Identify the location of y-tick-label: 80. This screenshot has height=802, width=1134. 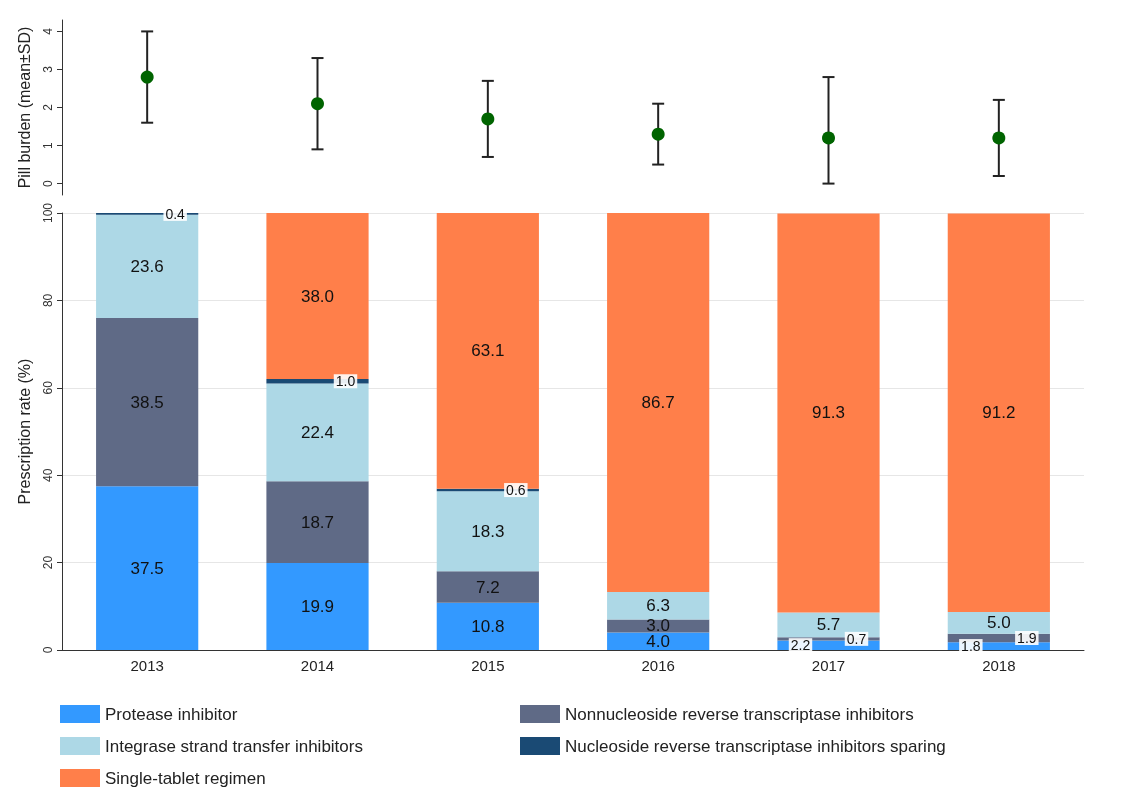
(48, 300).